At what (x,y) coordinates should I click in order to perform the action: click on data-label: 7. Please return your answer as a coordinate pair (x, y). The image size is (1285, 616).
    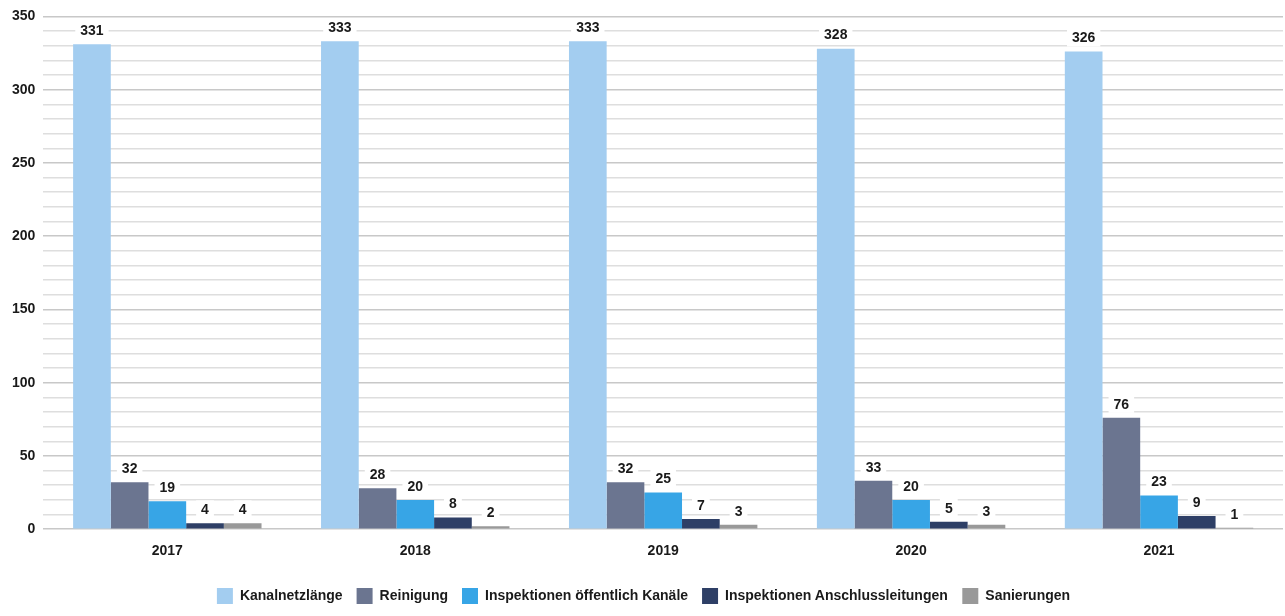
    Looking at the image, I should click on (700, 504).